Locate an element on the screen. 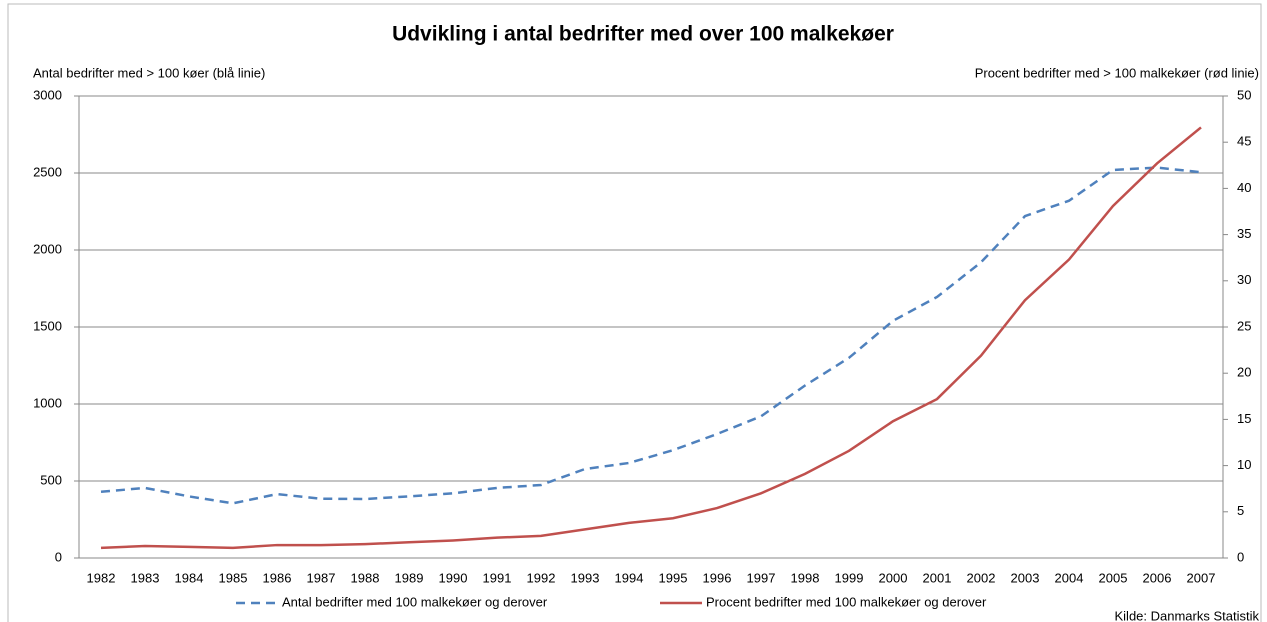 The width and height of the screenshot is (1267, 622). y2-tick-label: 35 is located at coordinates (1244, 233).